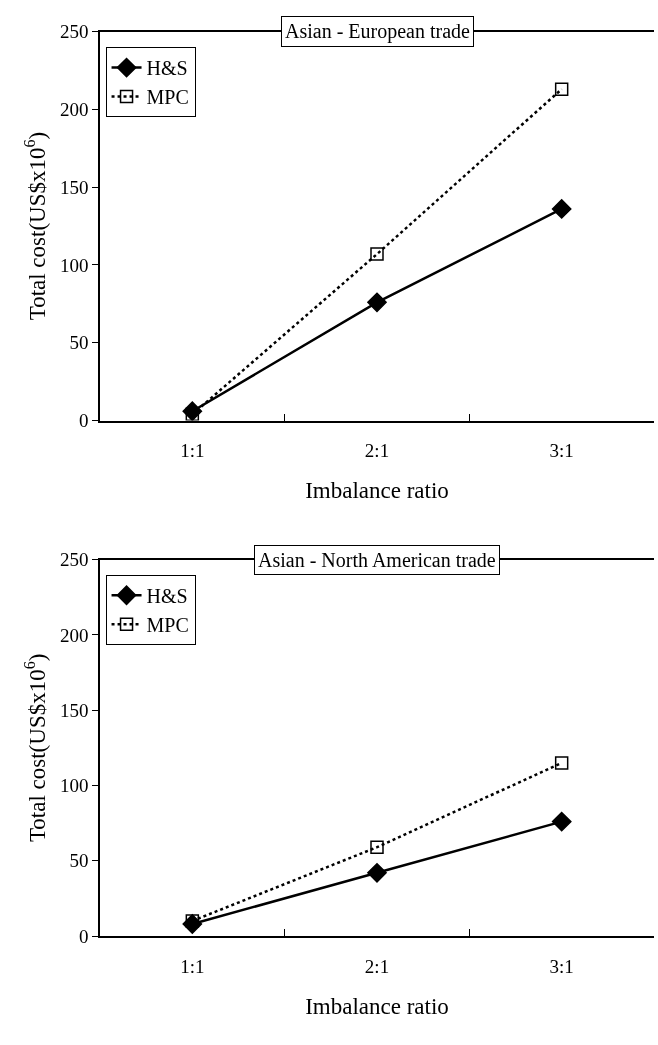 The height and width of the screenshot is (1045, 658). I want to click on chart-title: Asian - European trade, so click(378, 31).